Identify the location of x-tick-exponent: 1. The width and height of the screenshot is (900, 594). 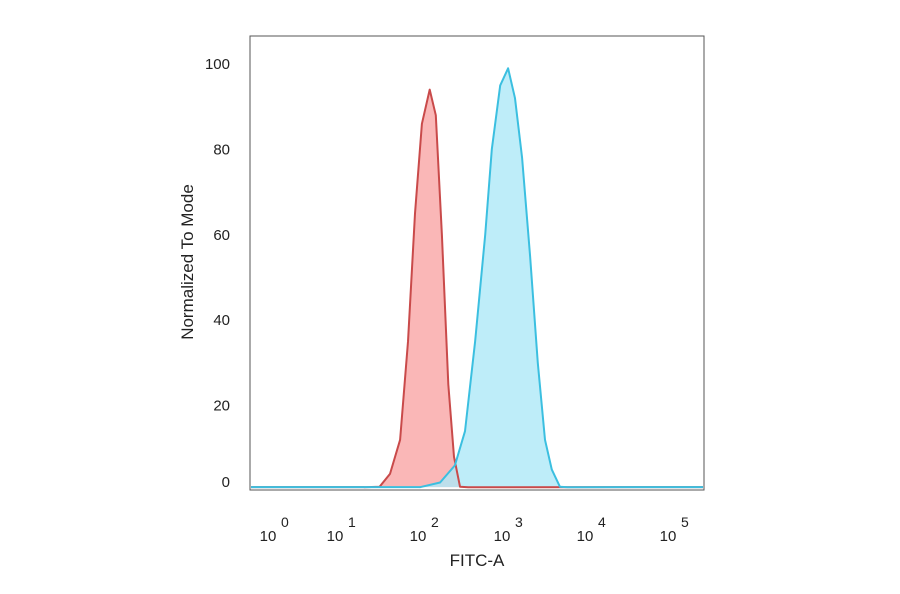
(352, 522).